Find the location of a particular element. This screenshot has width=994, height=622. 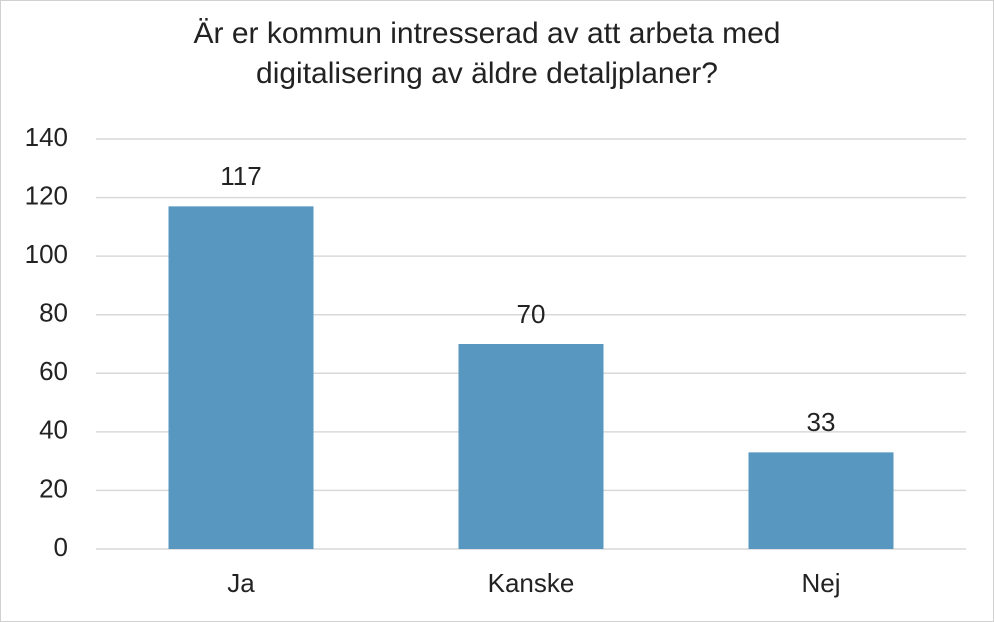

x-tick-label: Kanske is located at coordinates (531, 583).